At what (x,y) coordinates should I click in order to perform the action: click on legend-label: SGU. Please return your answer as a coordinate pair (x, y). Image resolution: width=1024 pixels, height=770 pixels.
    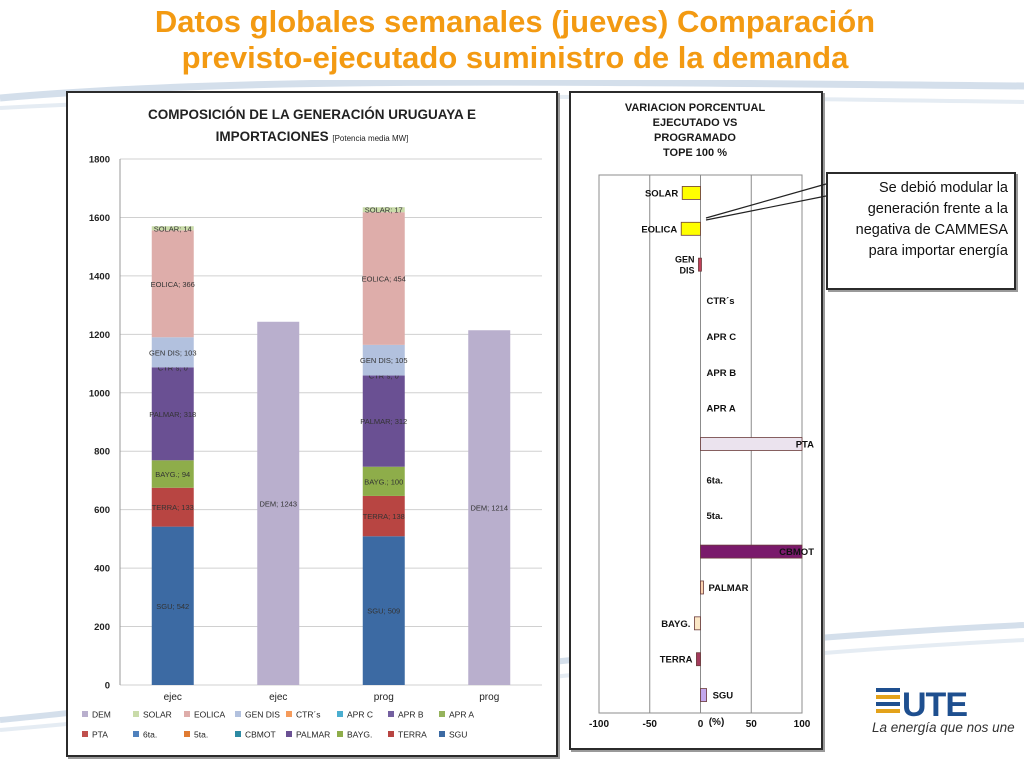
    Looking at the image, I should click on (458, 735).